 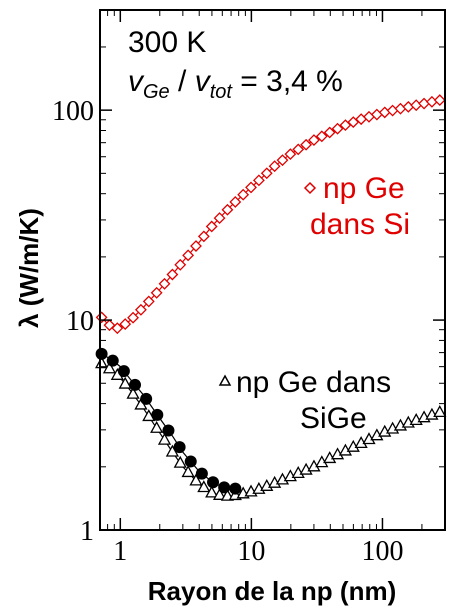 What do you see at coordinates (136, 81) in the screenshot?
I see `fraction-v1: v` at bounding box center [136, 81].